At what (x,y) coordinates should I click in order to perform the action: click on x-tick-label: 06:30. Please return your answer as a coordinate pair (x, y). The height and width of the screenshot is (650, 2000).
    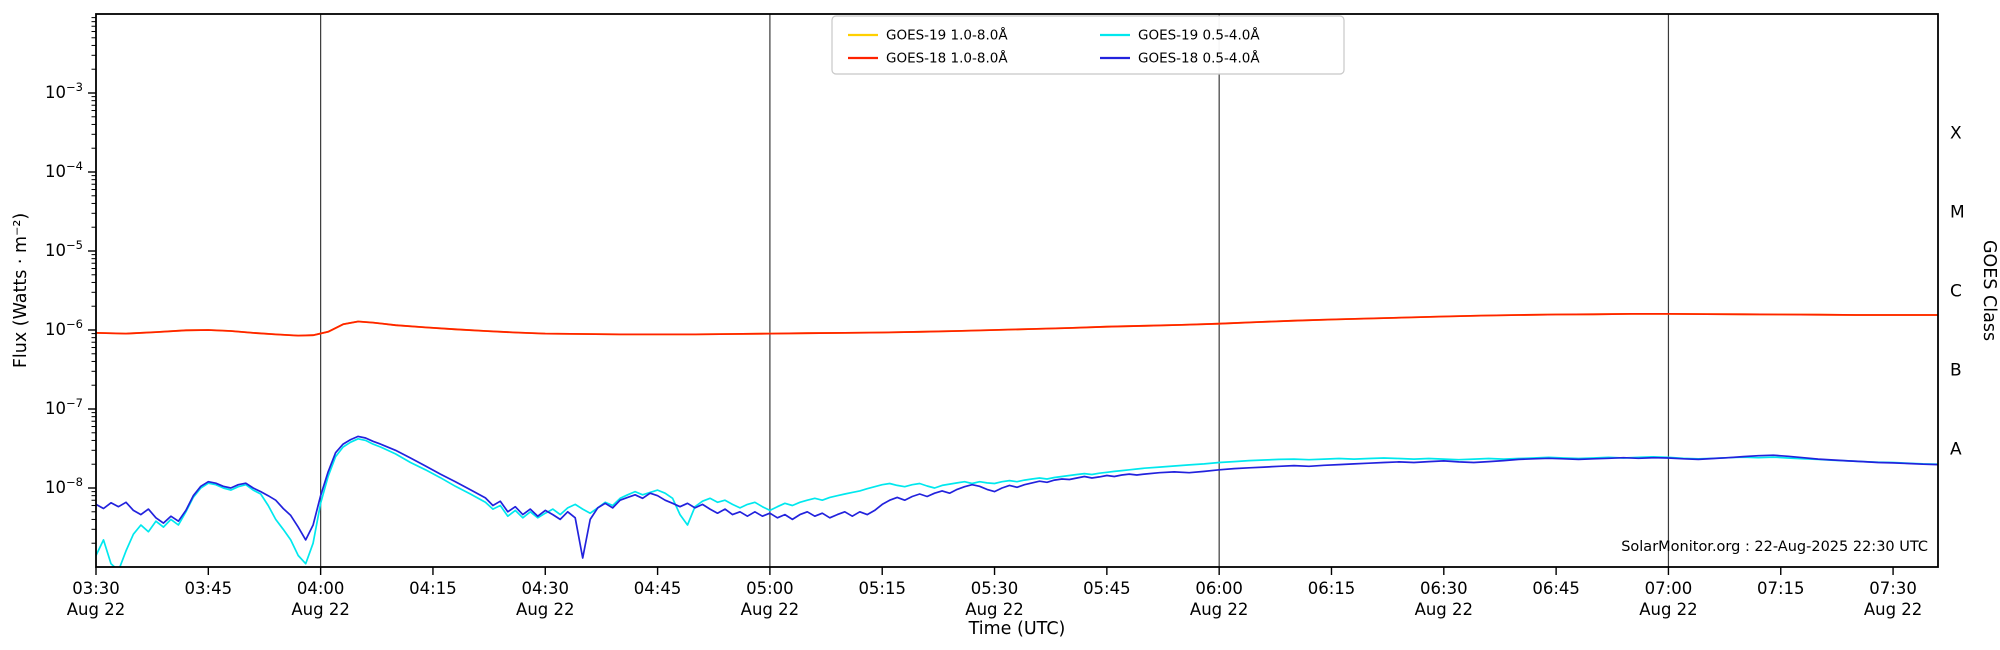
    Looking at the image, I should click on (1444, 588).